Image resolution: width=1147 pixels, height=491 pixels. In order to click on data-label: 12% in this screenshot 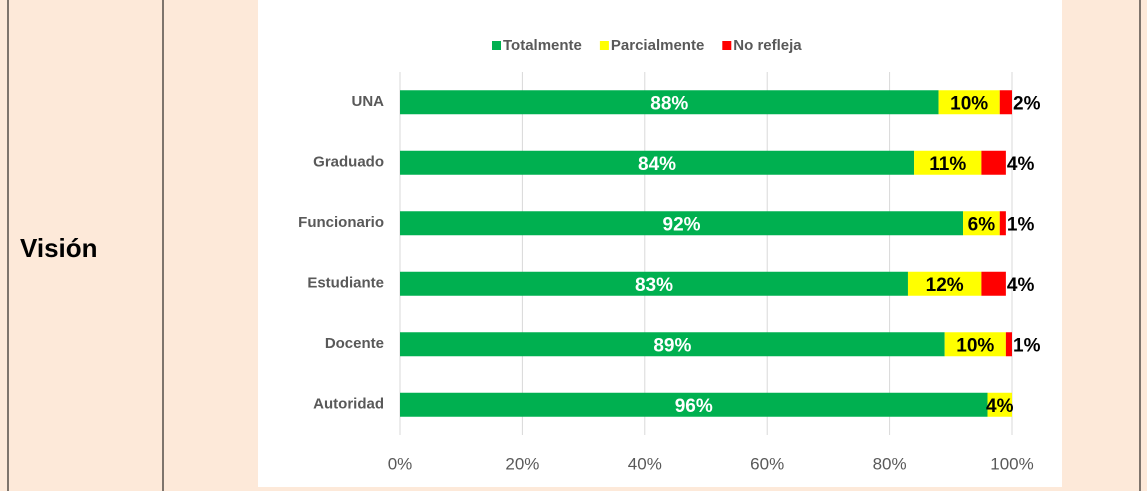, I will do `click(945, 285)`.